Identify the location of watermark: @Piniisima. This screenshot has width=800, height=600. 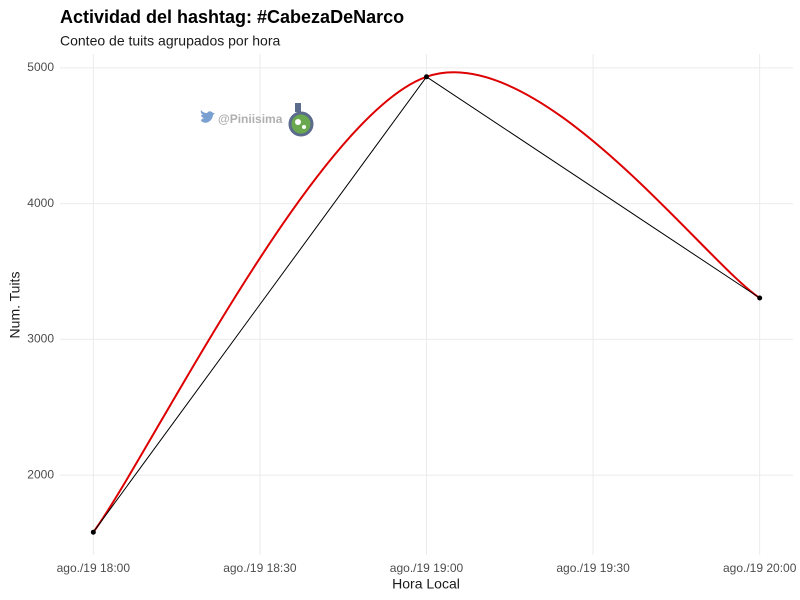
(257, 120).